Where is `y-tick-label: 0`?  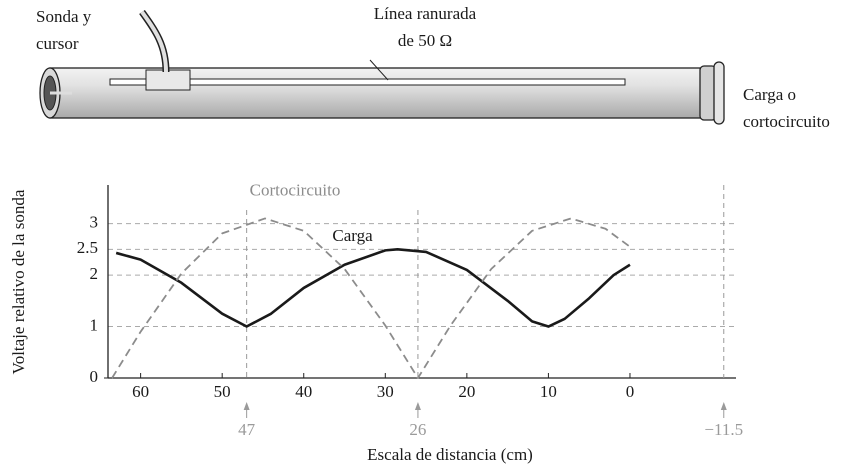
y-tick-label: 0 is located at coordinates (94, 376).